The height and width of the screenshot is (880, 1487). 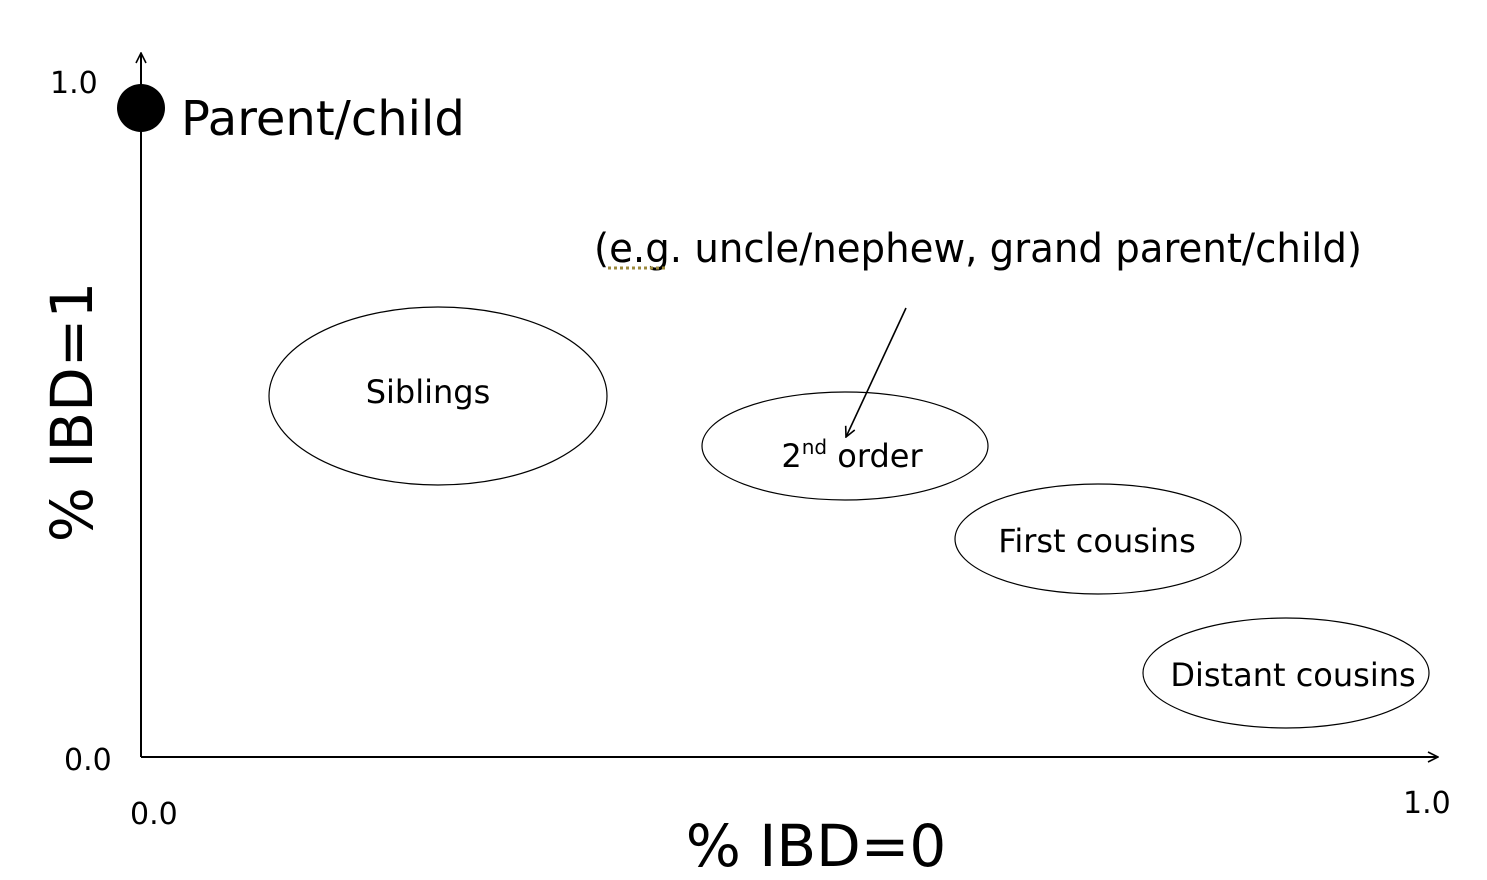 I want to click on parent-child-label: Parent/child, so click(x=323, y=119).